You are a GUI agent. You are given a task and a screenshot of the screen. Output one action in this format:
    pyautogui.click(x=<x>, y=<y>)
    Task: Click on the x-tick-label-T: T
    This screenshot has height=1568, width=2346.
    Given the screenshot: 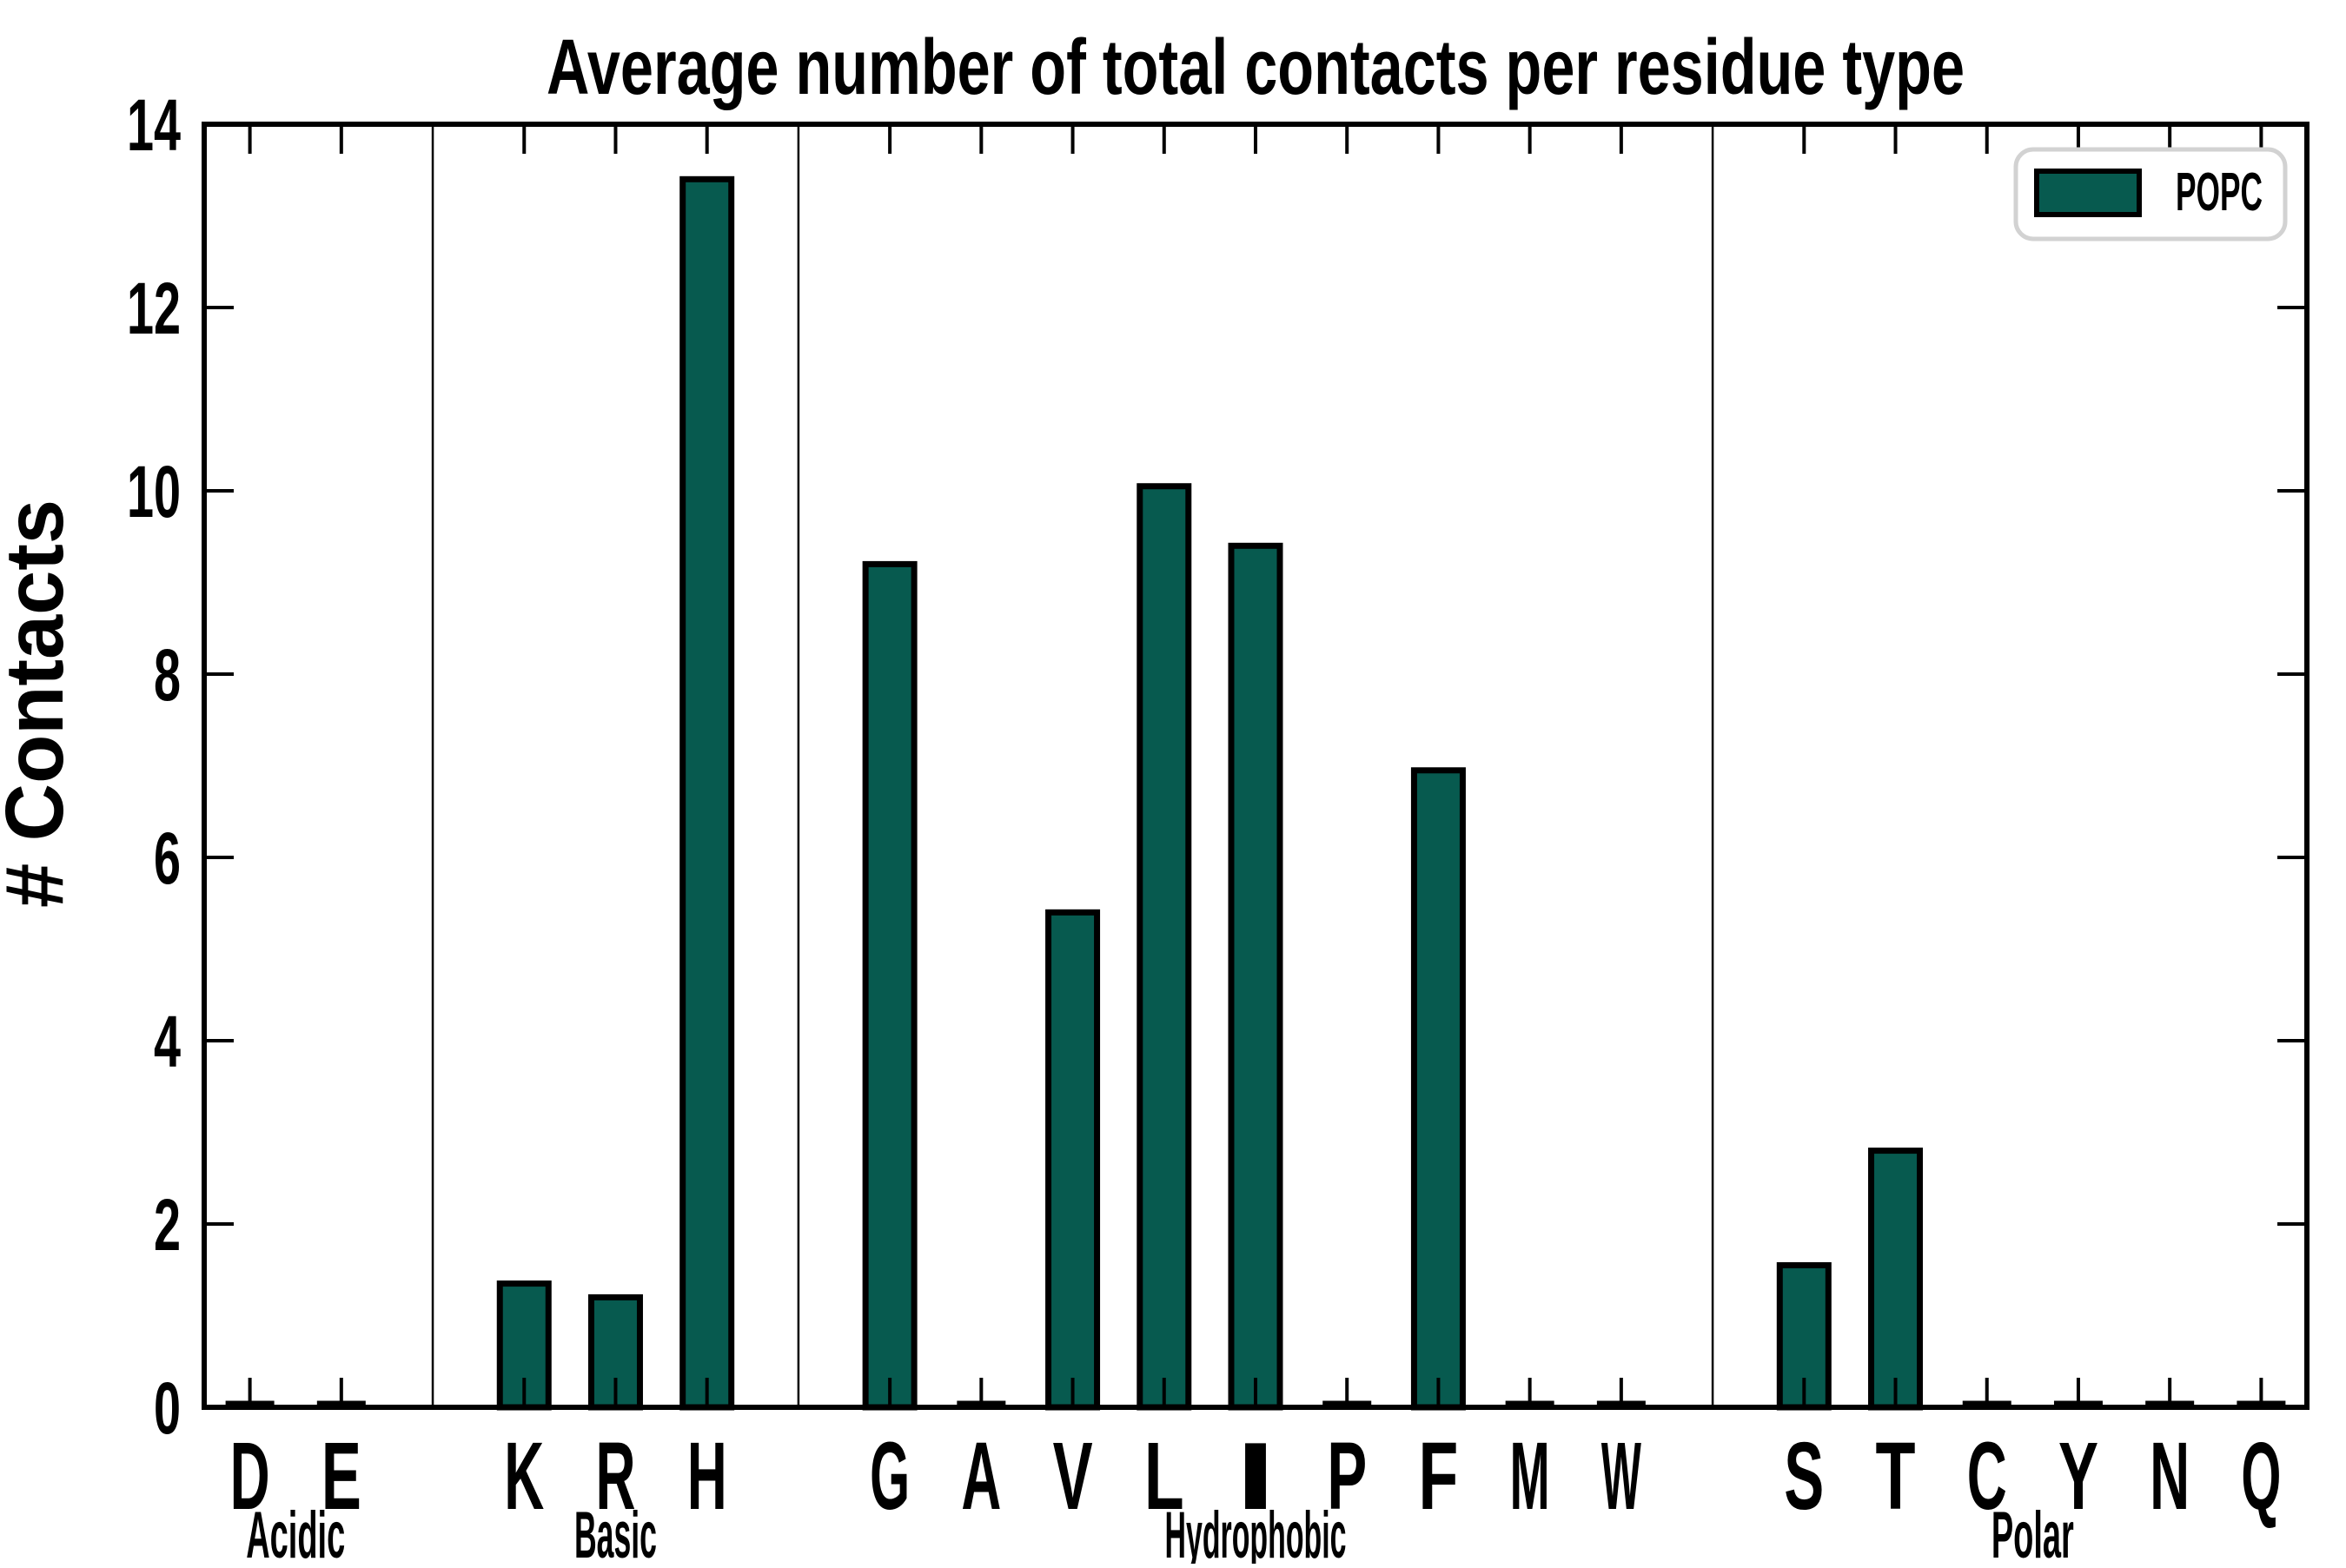 What is the action you would take?
    pyautogui.click(x=1896, y=1476)
    